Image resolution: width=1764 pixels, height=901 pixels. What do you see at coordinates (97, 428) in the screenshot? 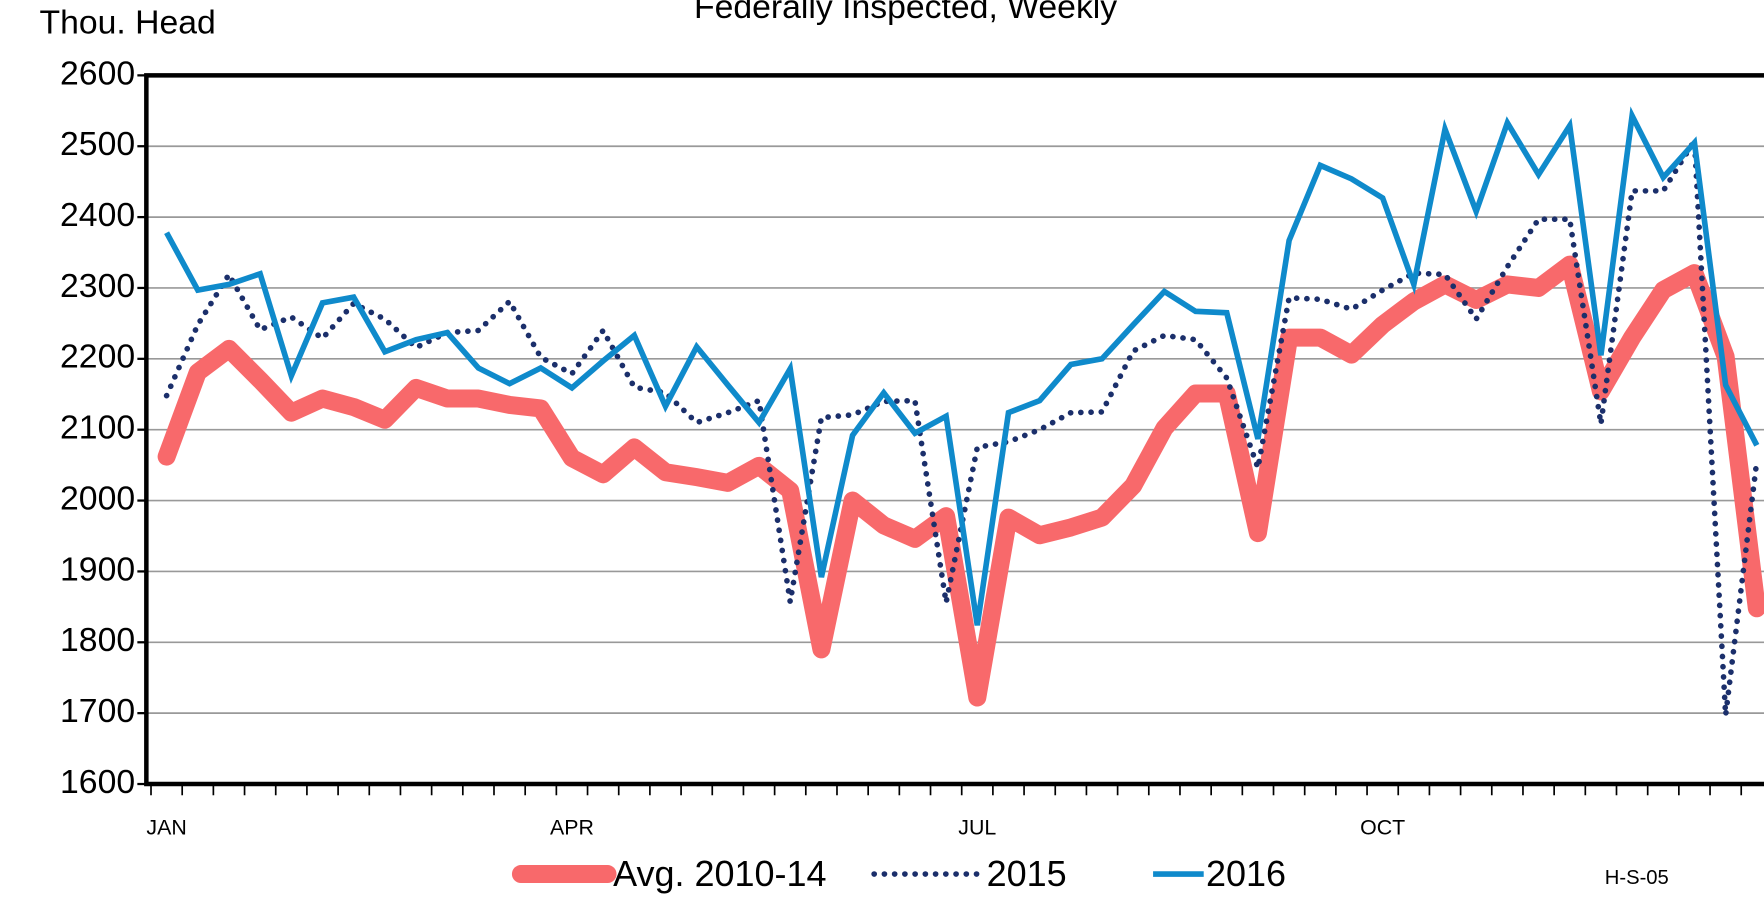
I see `y-tick-label: 2100` at bounding box center [97, 428].